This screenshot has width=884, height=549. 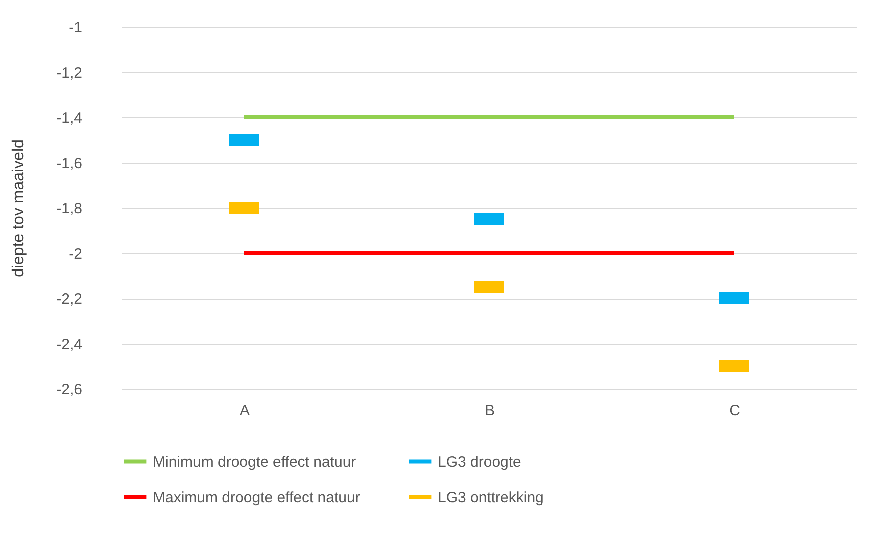 What do you see at coordinates (490, 411) in the screenshot?
I see `x-tick-label: B` at bounding box center [490, 411].